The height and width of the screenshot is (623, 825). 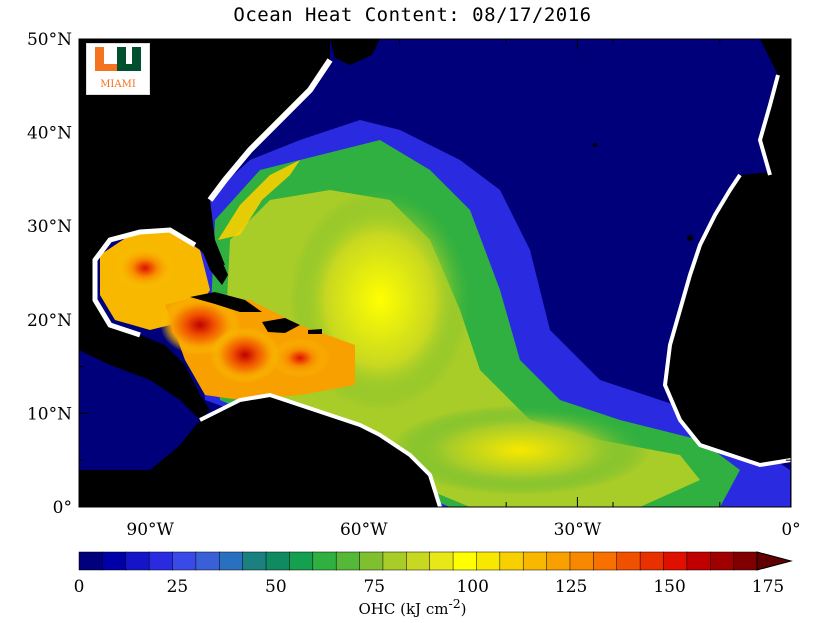 I want to click on university-logo: MIAMI, so click(x=118, y=69).